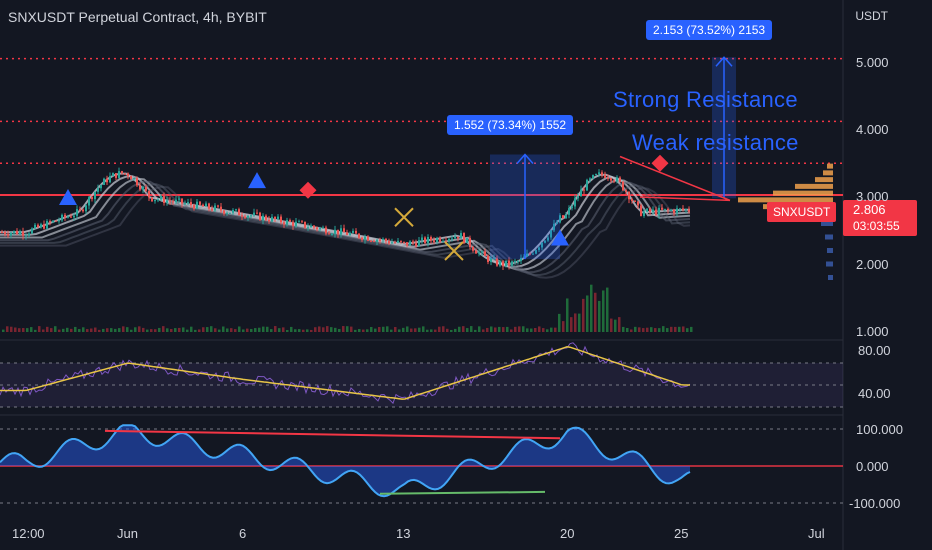 The height and width of the screenshot is (550, 932). I want to click on osc-line, so click(345, 461).